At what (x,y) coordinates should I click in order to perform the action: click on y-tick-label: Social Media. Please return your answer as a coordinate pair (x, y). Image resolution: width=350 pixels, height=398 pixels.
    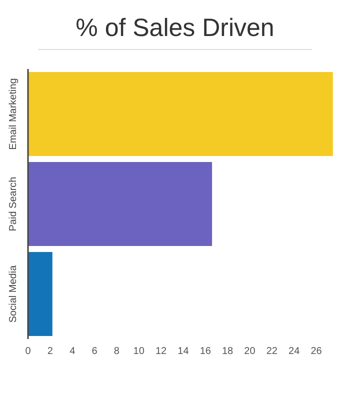
    Looking at the image, I should click on (13, 293).